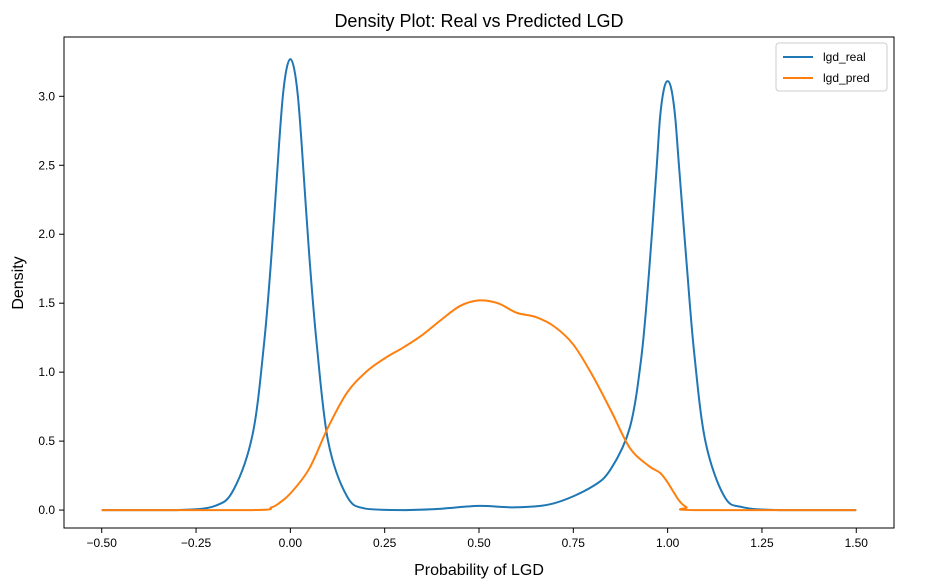  I want to click on x-tick-label: 1.25, so click(762, 543).